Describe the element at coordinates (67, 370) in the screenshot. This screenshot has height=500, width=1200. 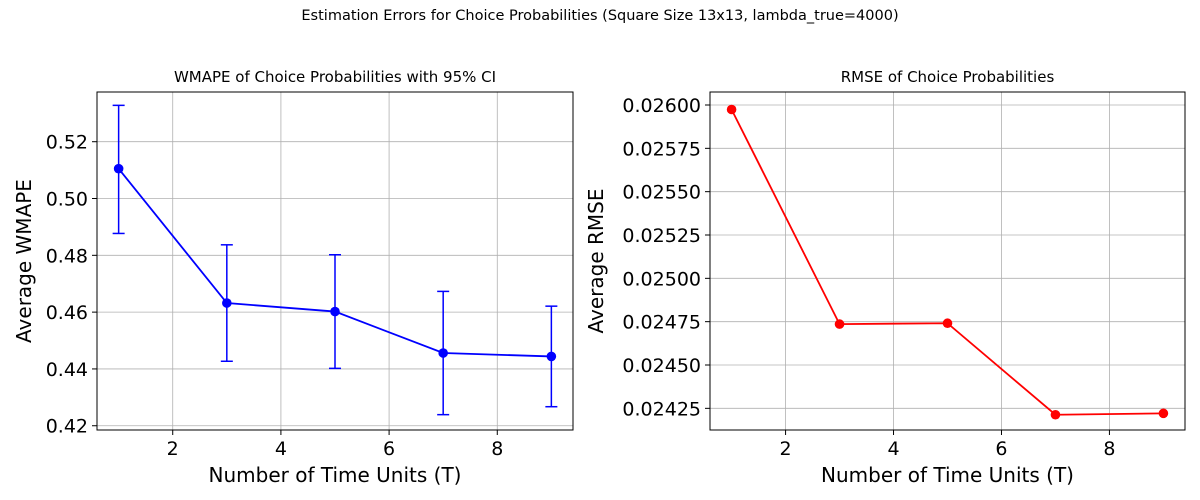
I see `y-tick-label: 0.44` at that location.